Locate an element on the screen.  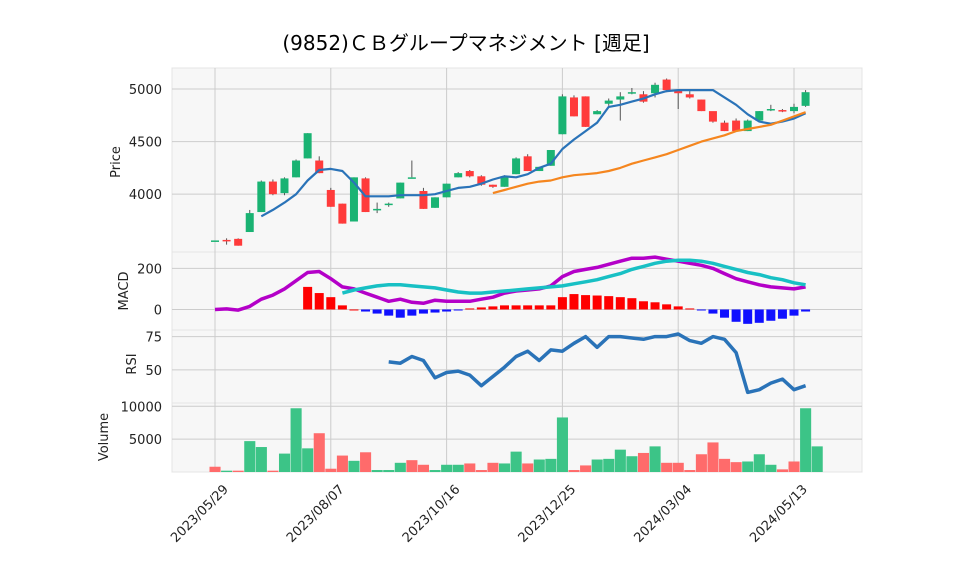
date-tick-label: 2024/03/04 is located at coordinates (663, 514).